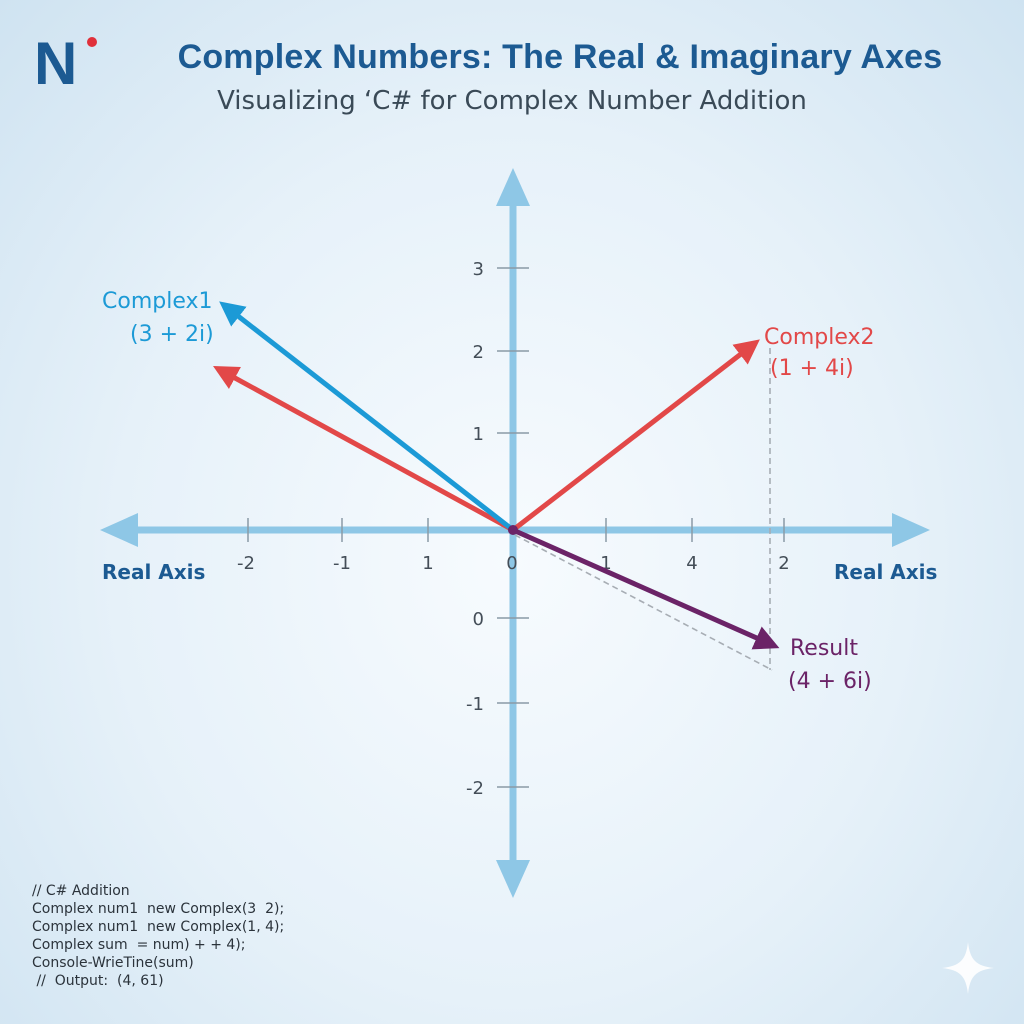  What do you see at coordinates (475, 788) in the screenshot?
I see `y-tick-label: -2` at bounding box center [475, 788].